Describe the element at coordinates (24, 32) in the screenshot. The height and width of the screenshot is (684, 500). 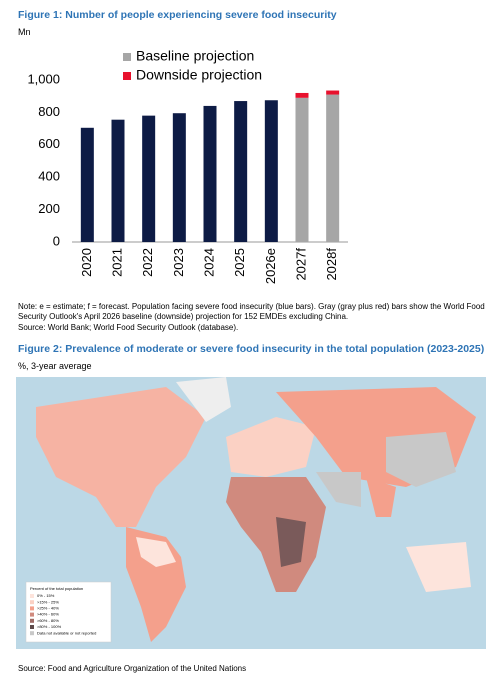
I see `unit-label: Mn` at that location.